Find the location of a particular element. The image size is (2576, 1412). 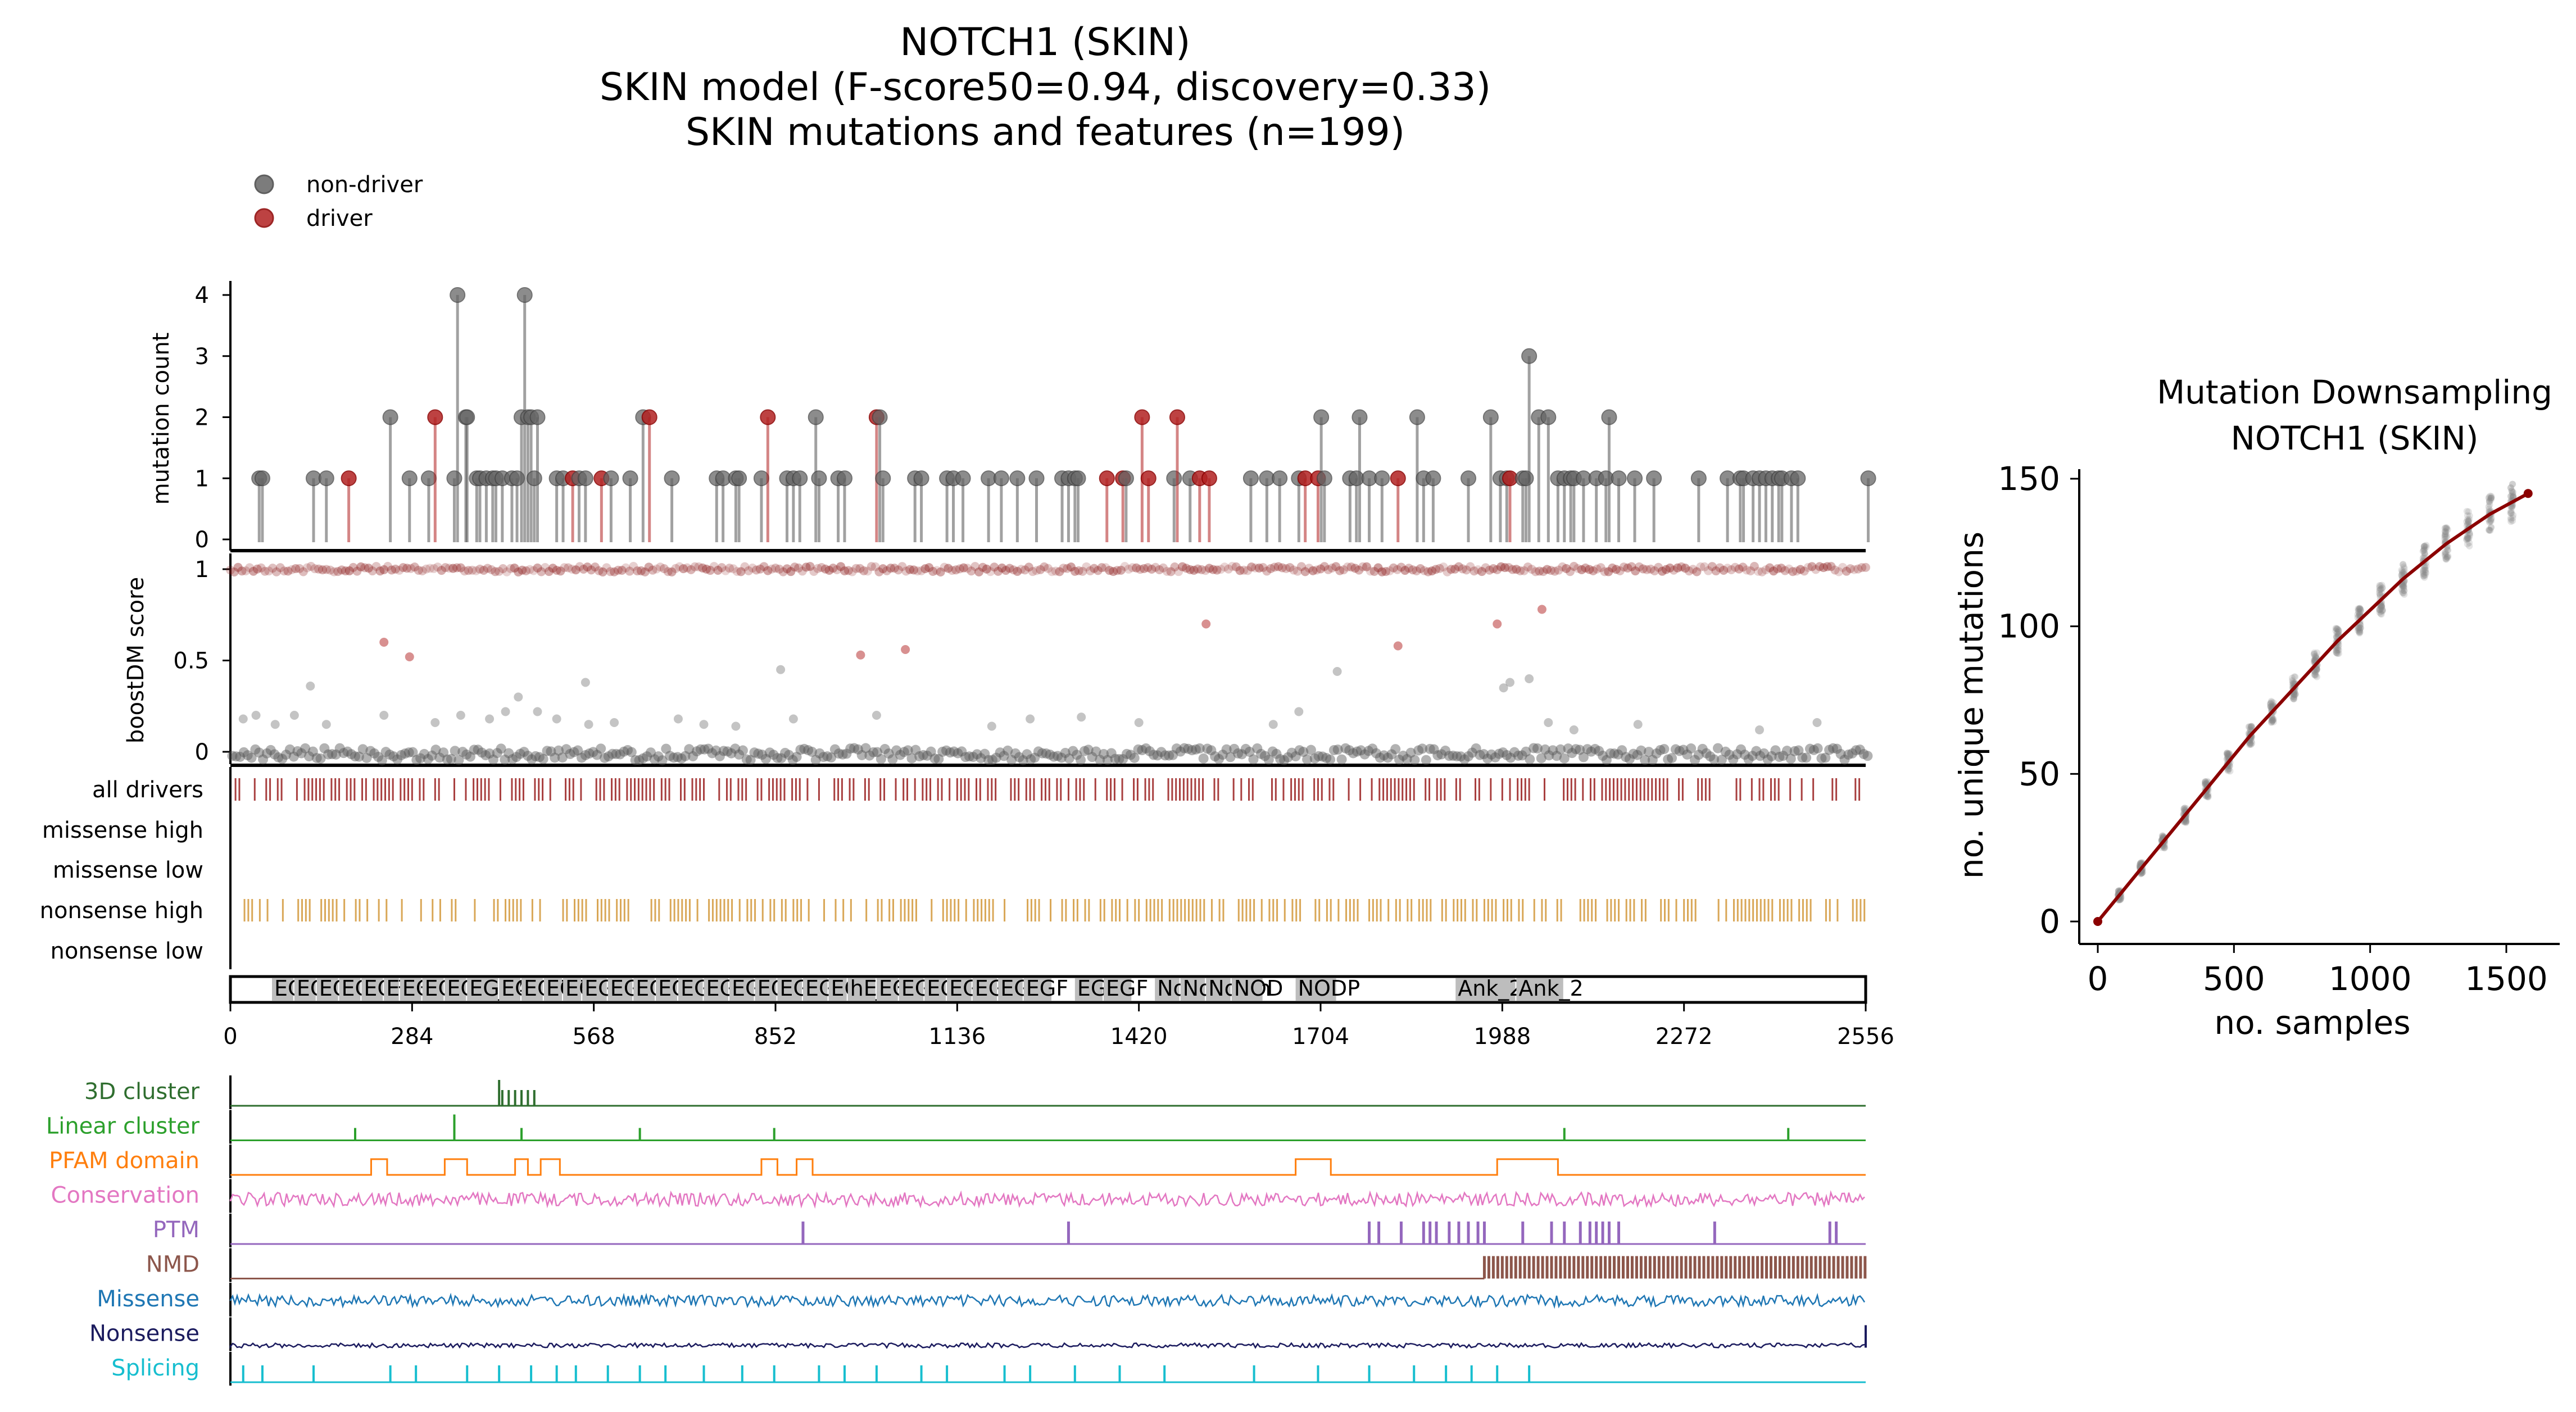

feature-track: PFAM domain is located at coordinates (957, 1161).